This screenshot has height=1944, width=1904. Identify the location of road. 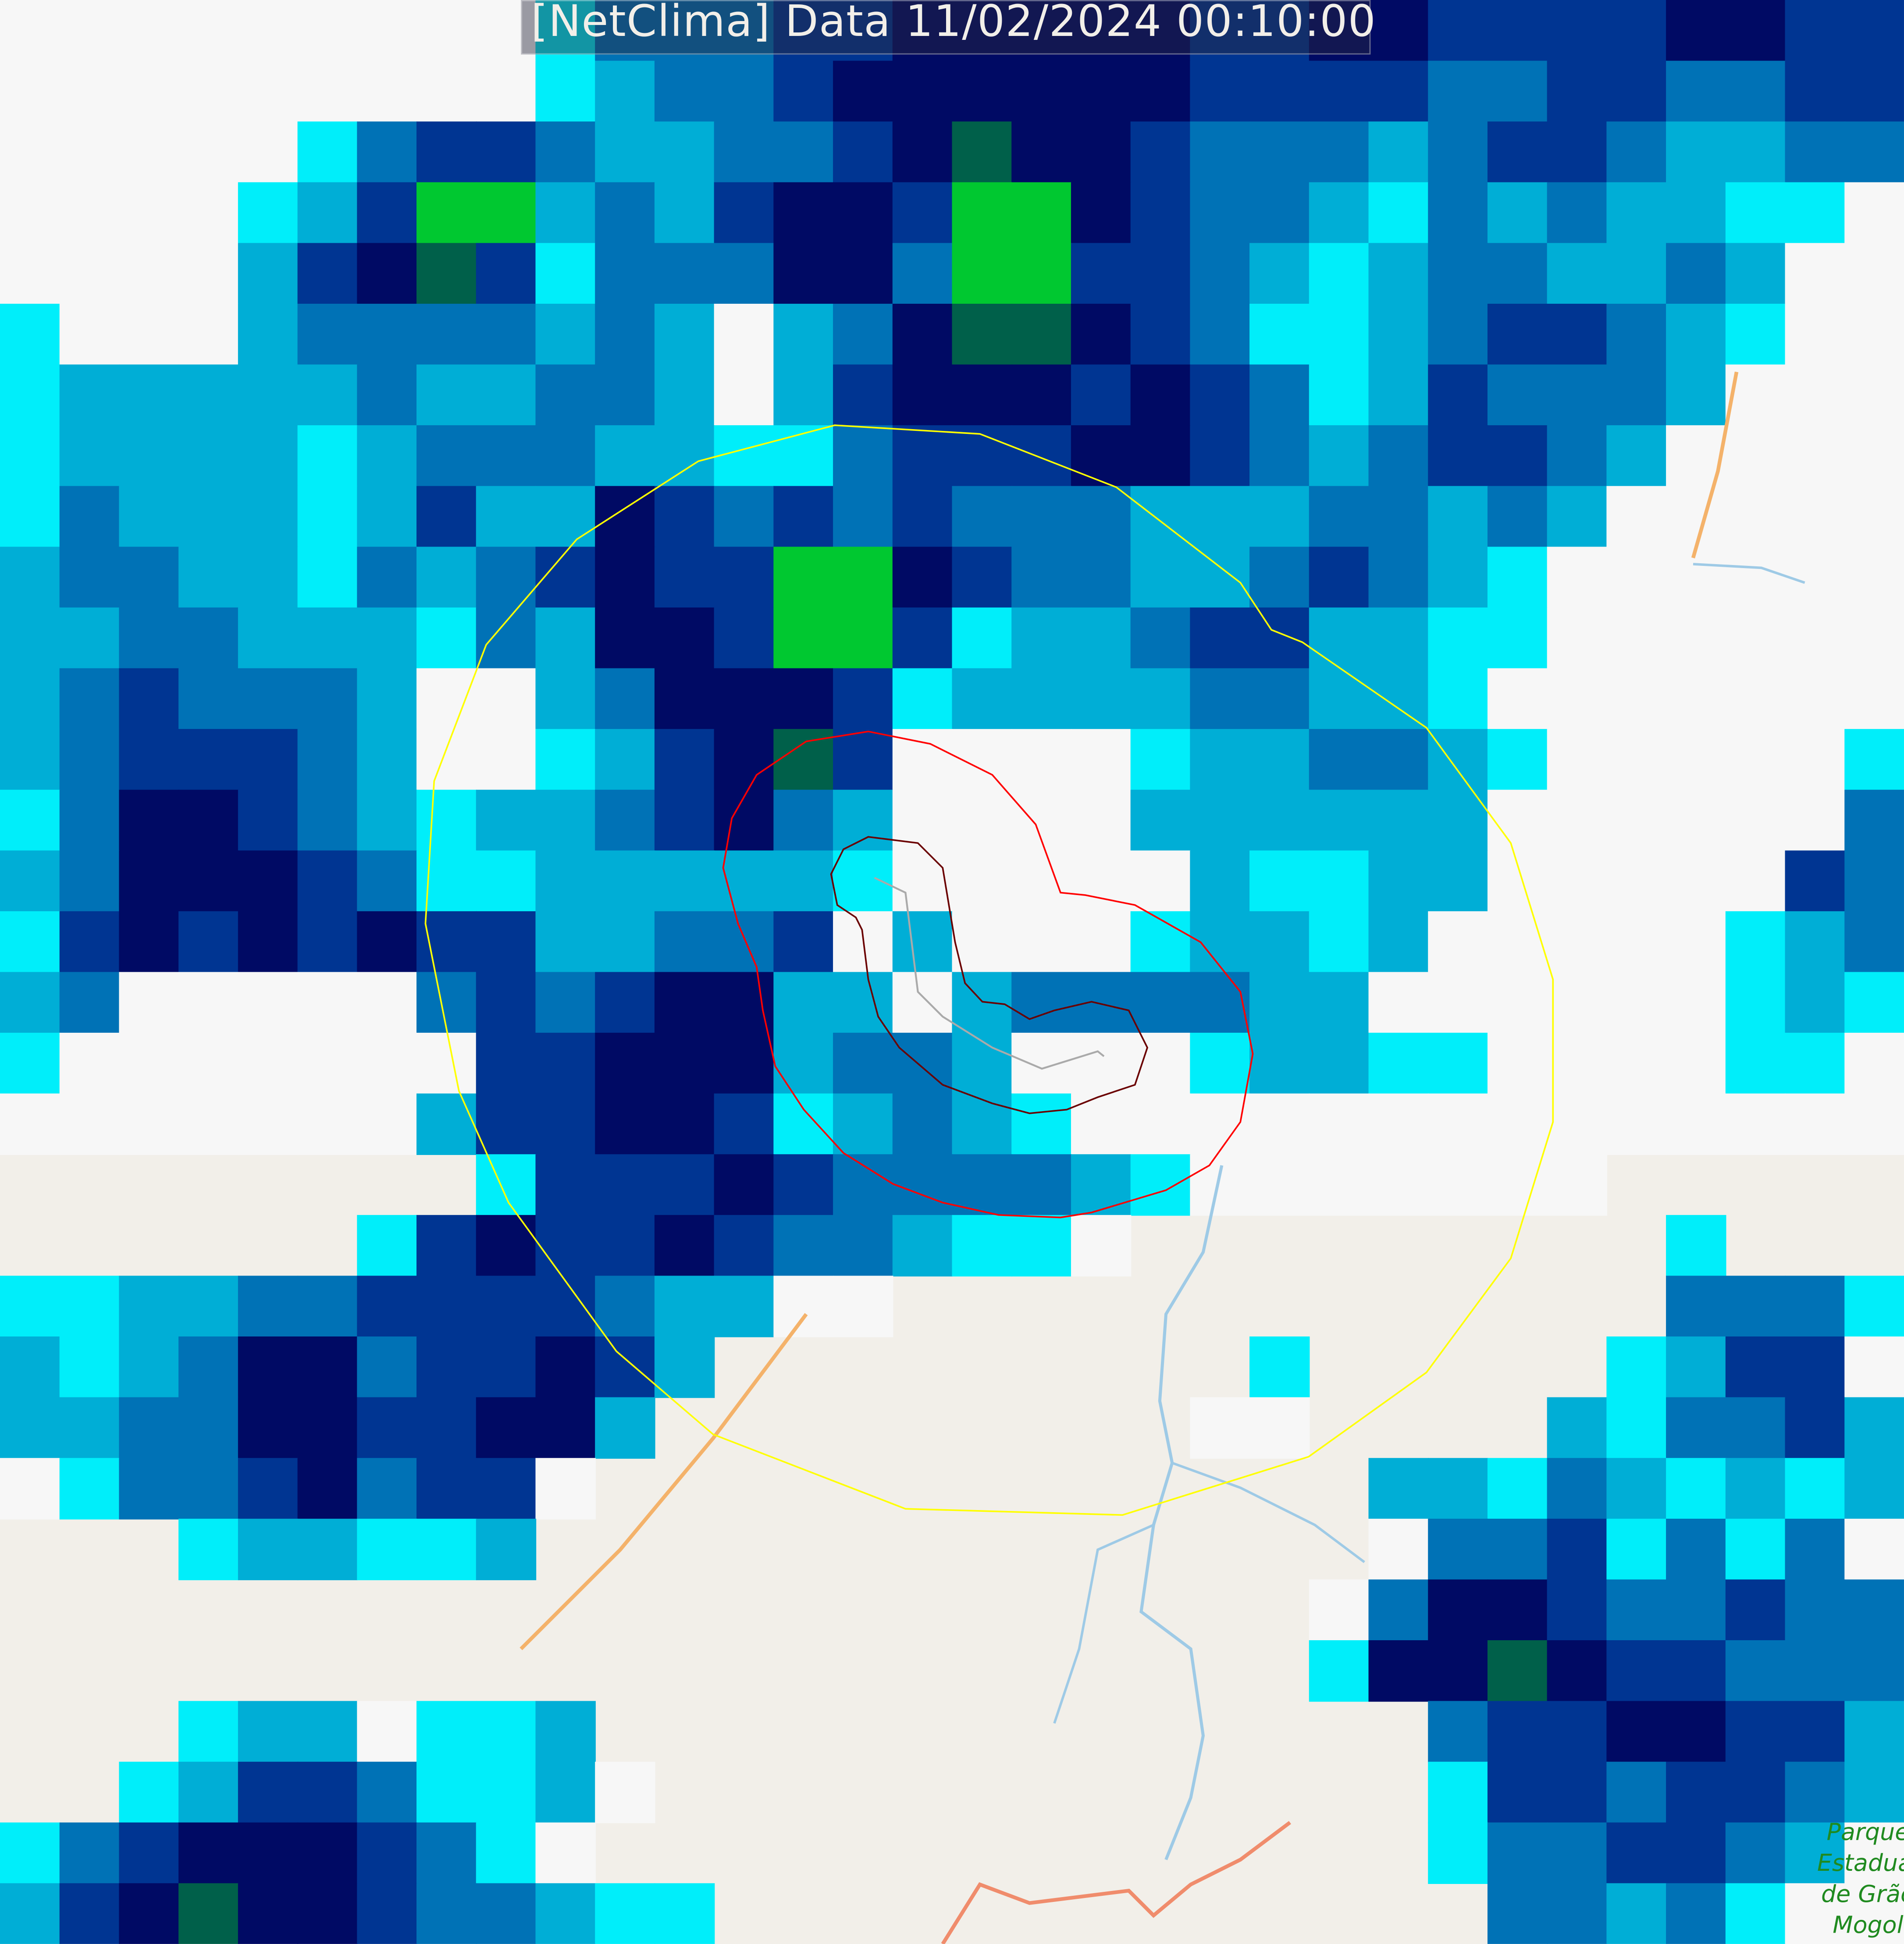
(664, 1481).